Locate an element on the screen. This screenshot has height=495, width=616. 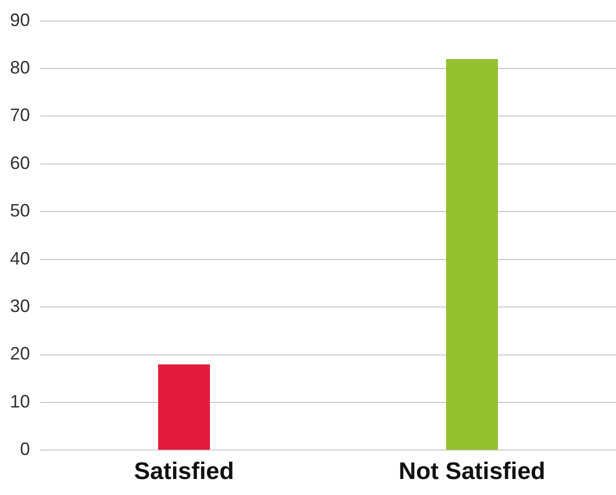
y-tick-label: 90 is located at coordinates (20, 20).